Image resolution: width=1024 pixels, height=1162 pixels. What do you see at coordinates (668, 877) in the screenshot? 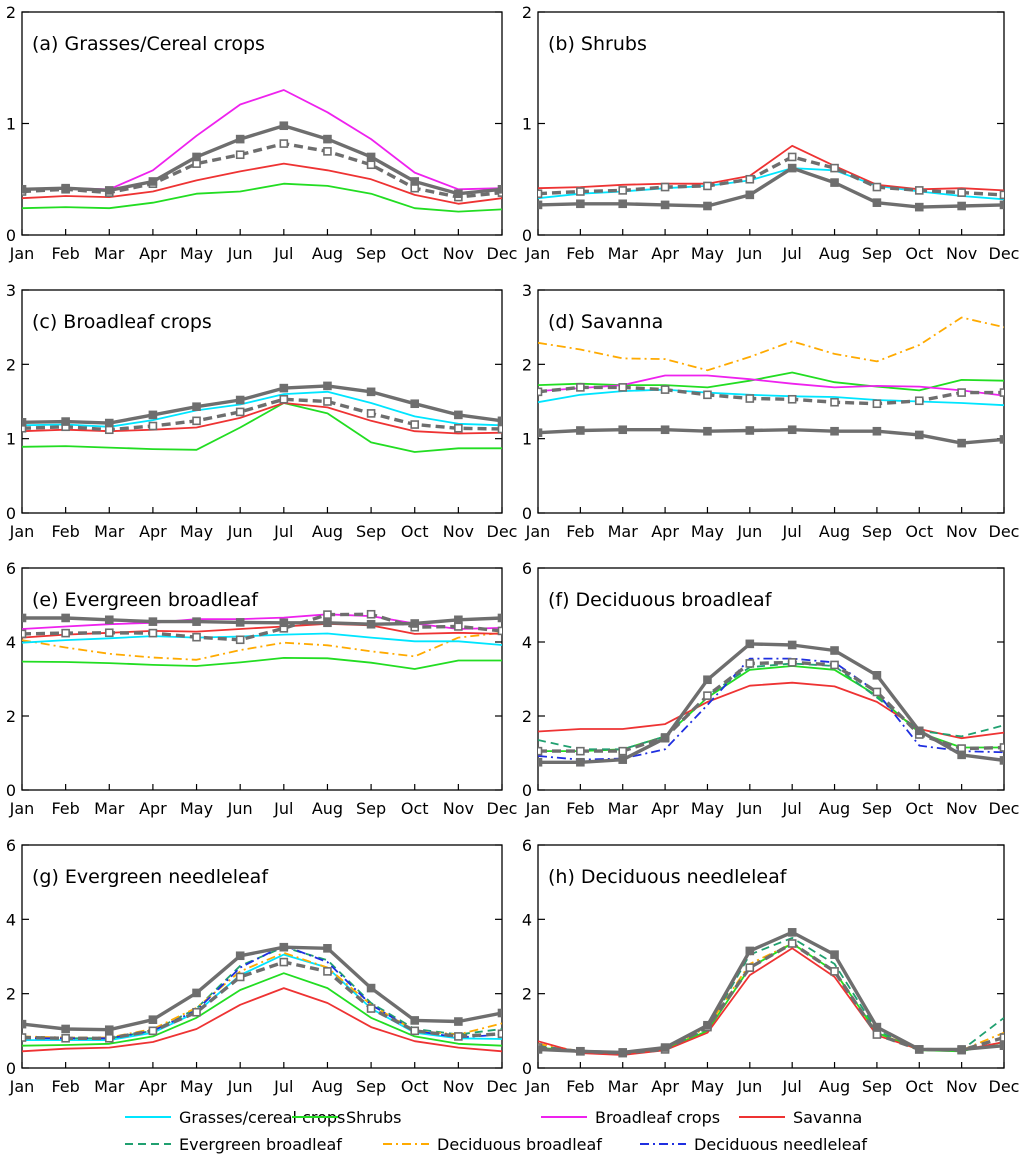
I see `panel-title: (h) Deciduous needleleaf` at bounding box center [668, 877].